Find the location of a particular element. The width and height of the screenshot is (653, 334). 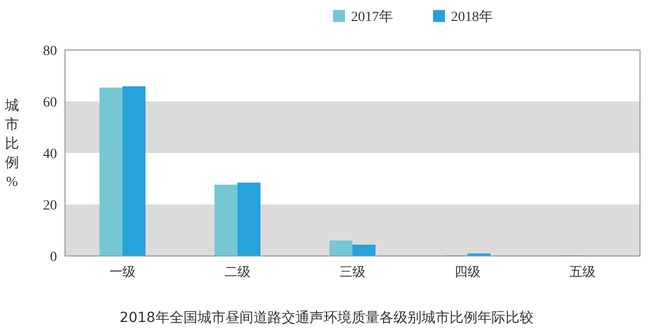

y-tick-label: 20 is located at coordinates (50, 206).